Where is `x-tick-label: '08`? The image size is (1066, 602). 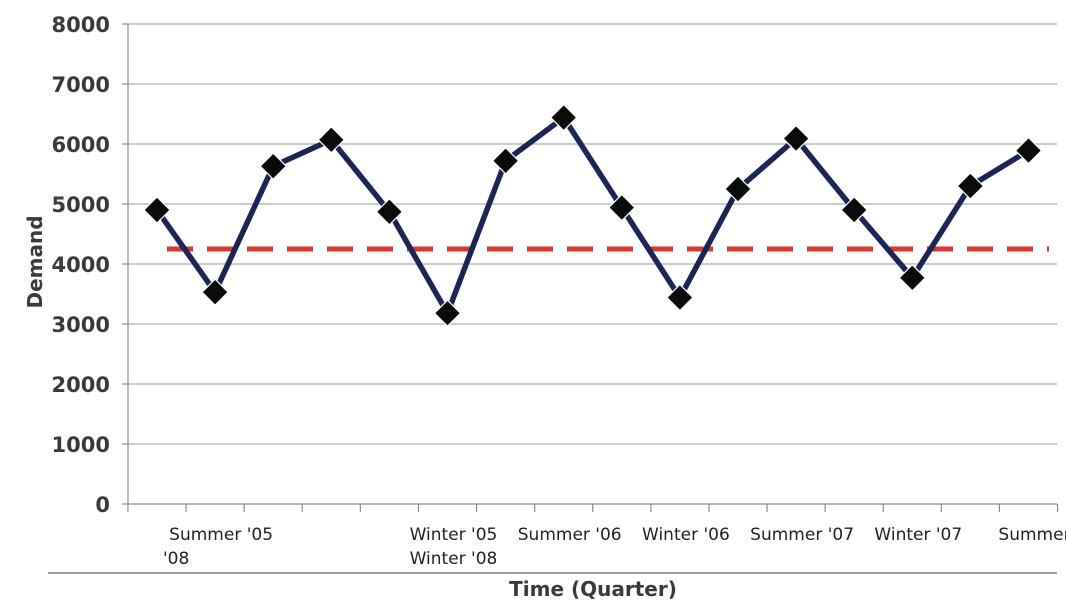 x-tick-label: '08 is located at coordinates (176, 559).